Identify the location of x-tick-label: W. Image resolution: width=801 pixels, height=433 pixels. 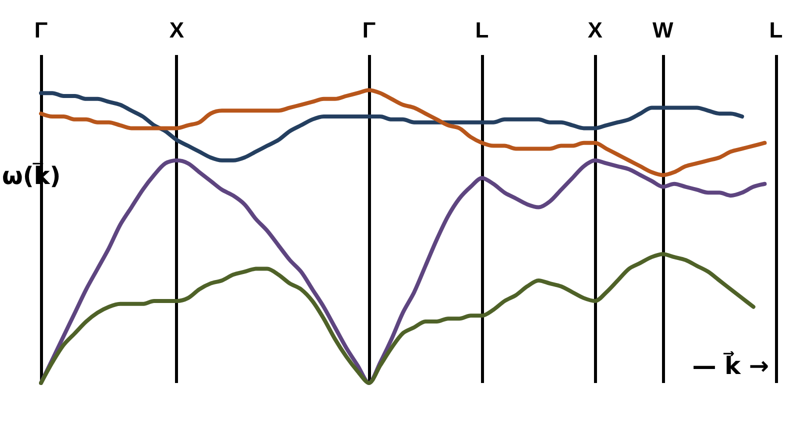
(663, 30).